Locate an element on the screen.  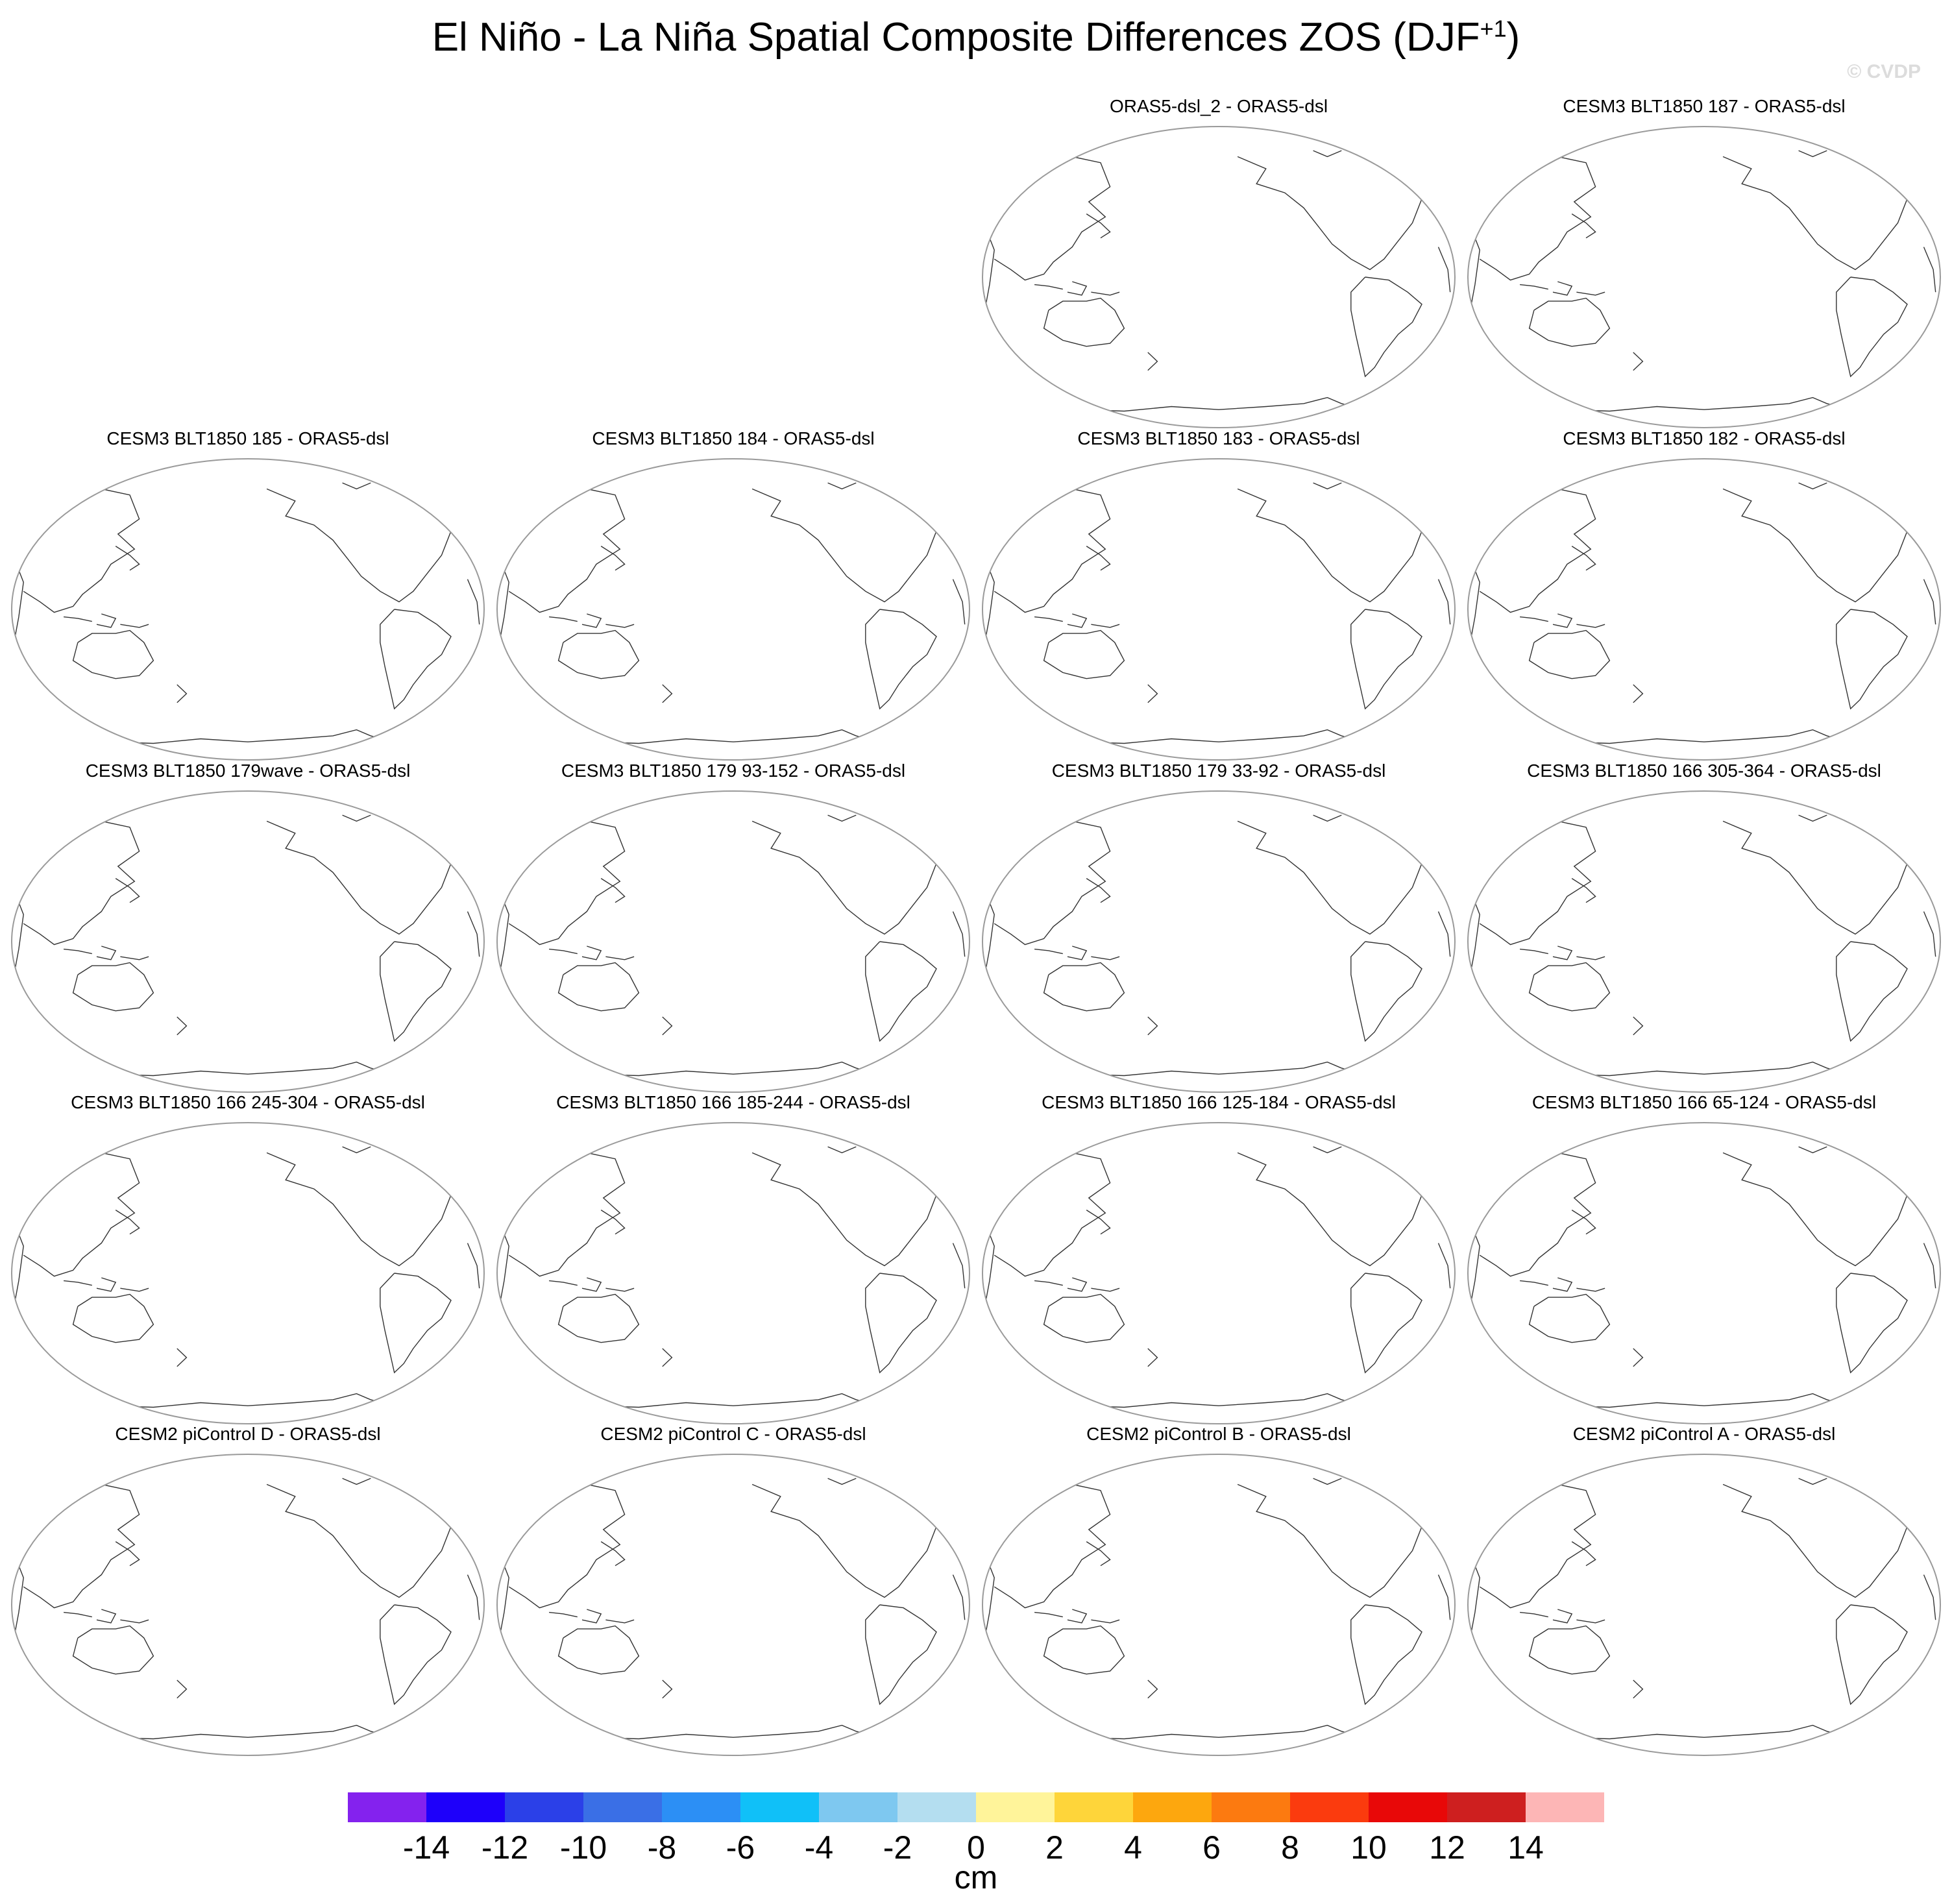
map-panel: CESM3 BLT1850 166 185-244 - ORAS5-dsl is located at coordinates (733, 1258).